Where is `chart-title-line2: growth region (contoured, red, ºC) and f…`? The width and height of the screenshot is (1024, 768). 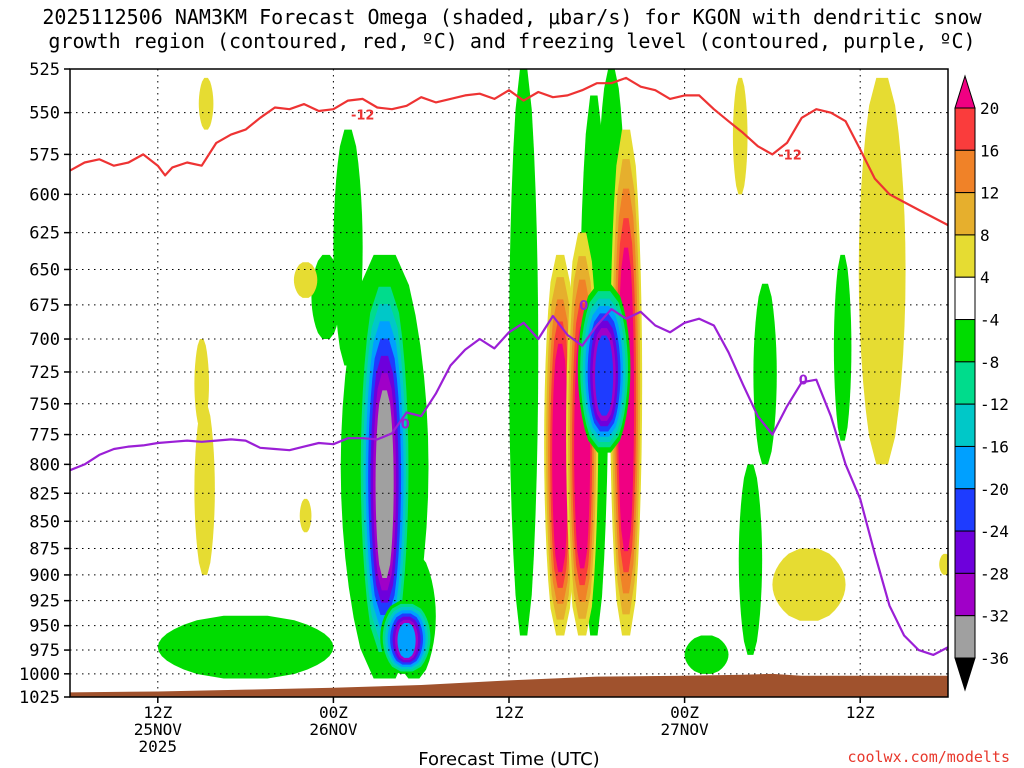
chart-title-line2: growth region (contoured, red, ºC) and f… is located at coordinates (512, 41).